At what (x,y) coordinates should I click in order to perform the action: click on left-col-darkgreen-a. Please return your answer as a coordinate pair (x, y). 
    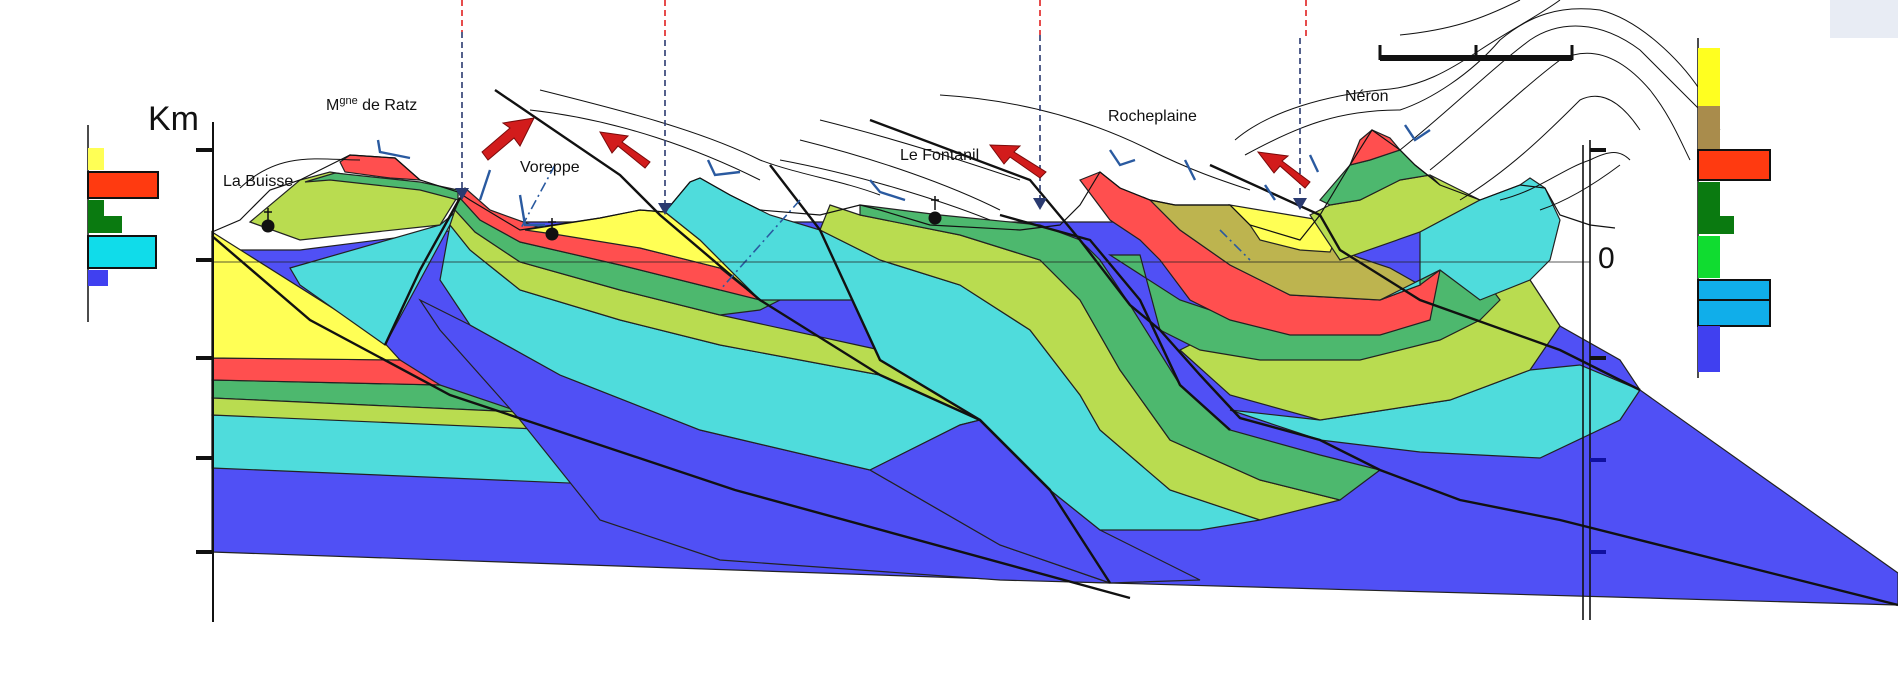
    Looking at the image, I should click on (96, 208).